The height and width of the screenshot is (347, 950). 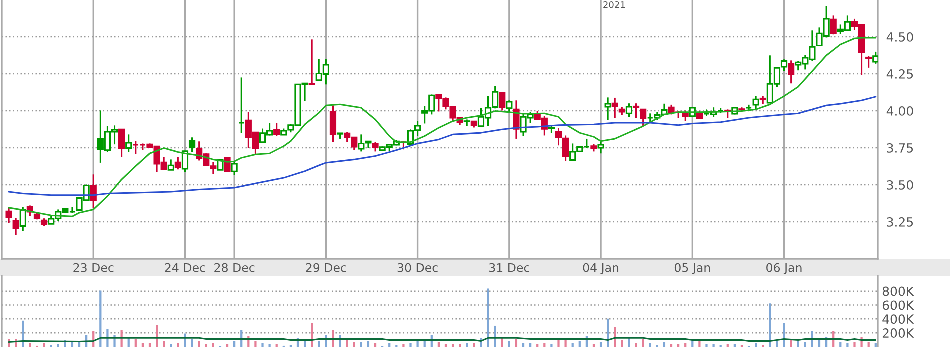 I want to click on y-tick-label: 3.75, so click(x=900, y=148).